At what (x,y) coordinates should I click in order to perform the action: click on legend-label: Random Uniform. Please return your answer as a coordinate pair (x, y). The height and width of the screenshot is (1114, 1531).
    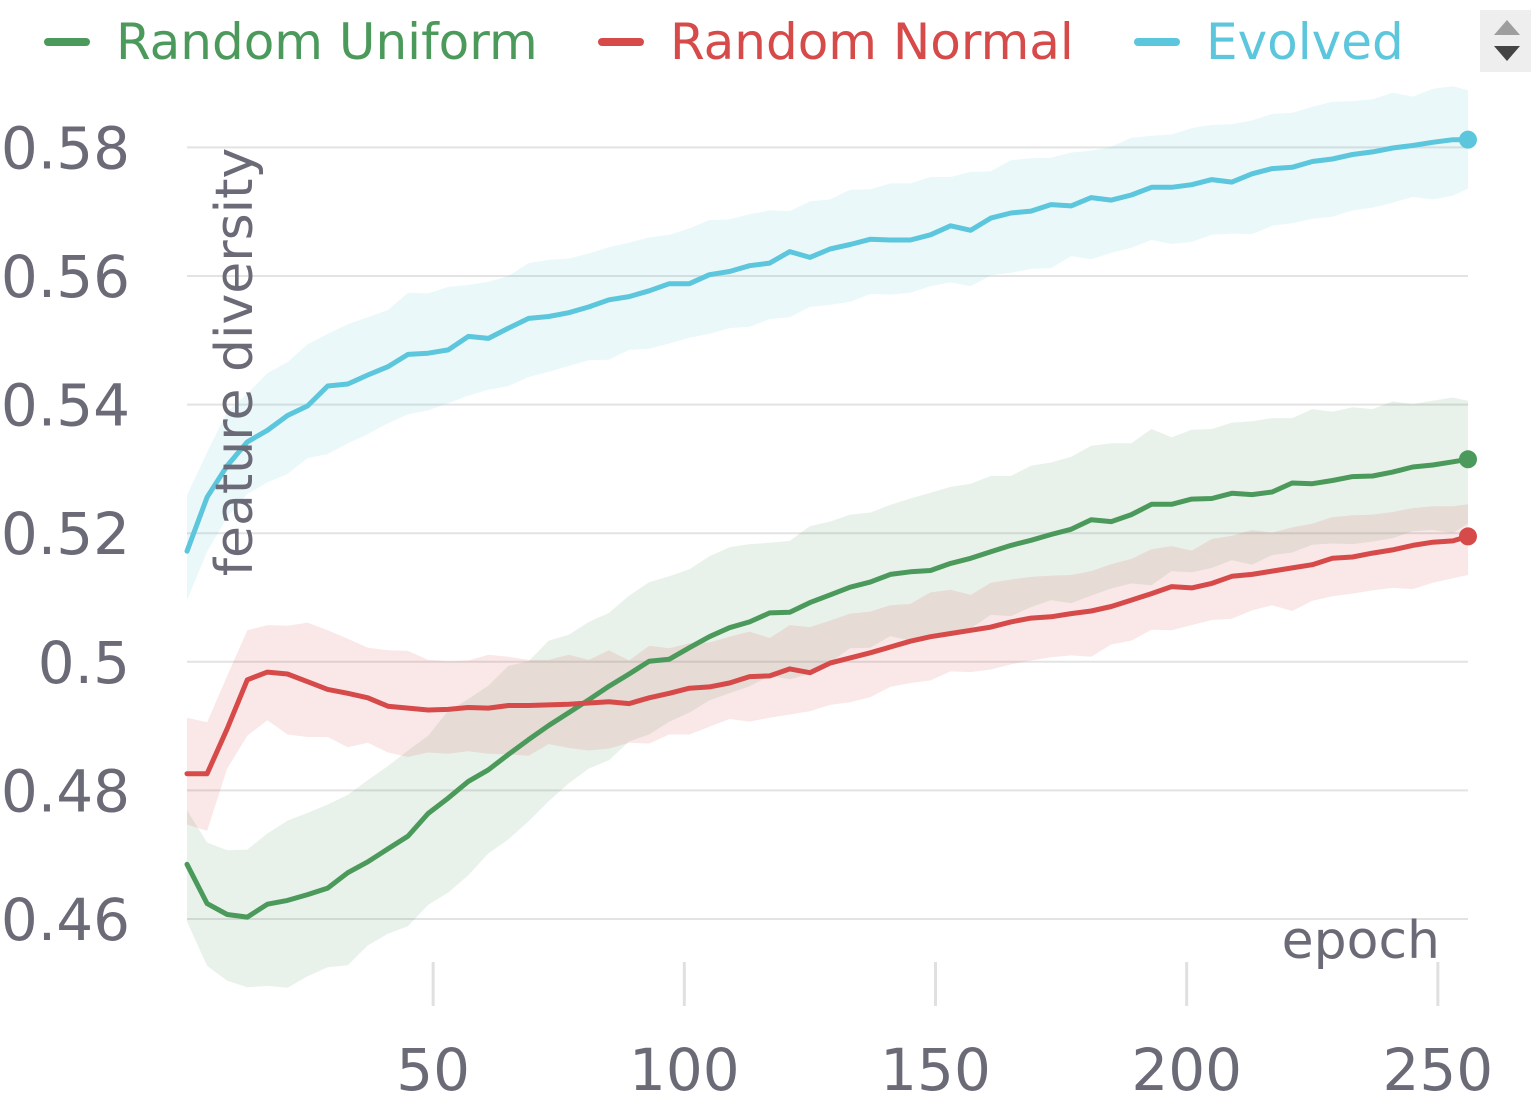
    Looking at the image, I should click on (327, 42).